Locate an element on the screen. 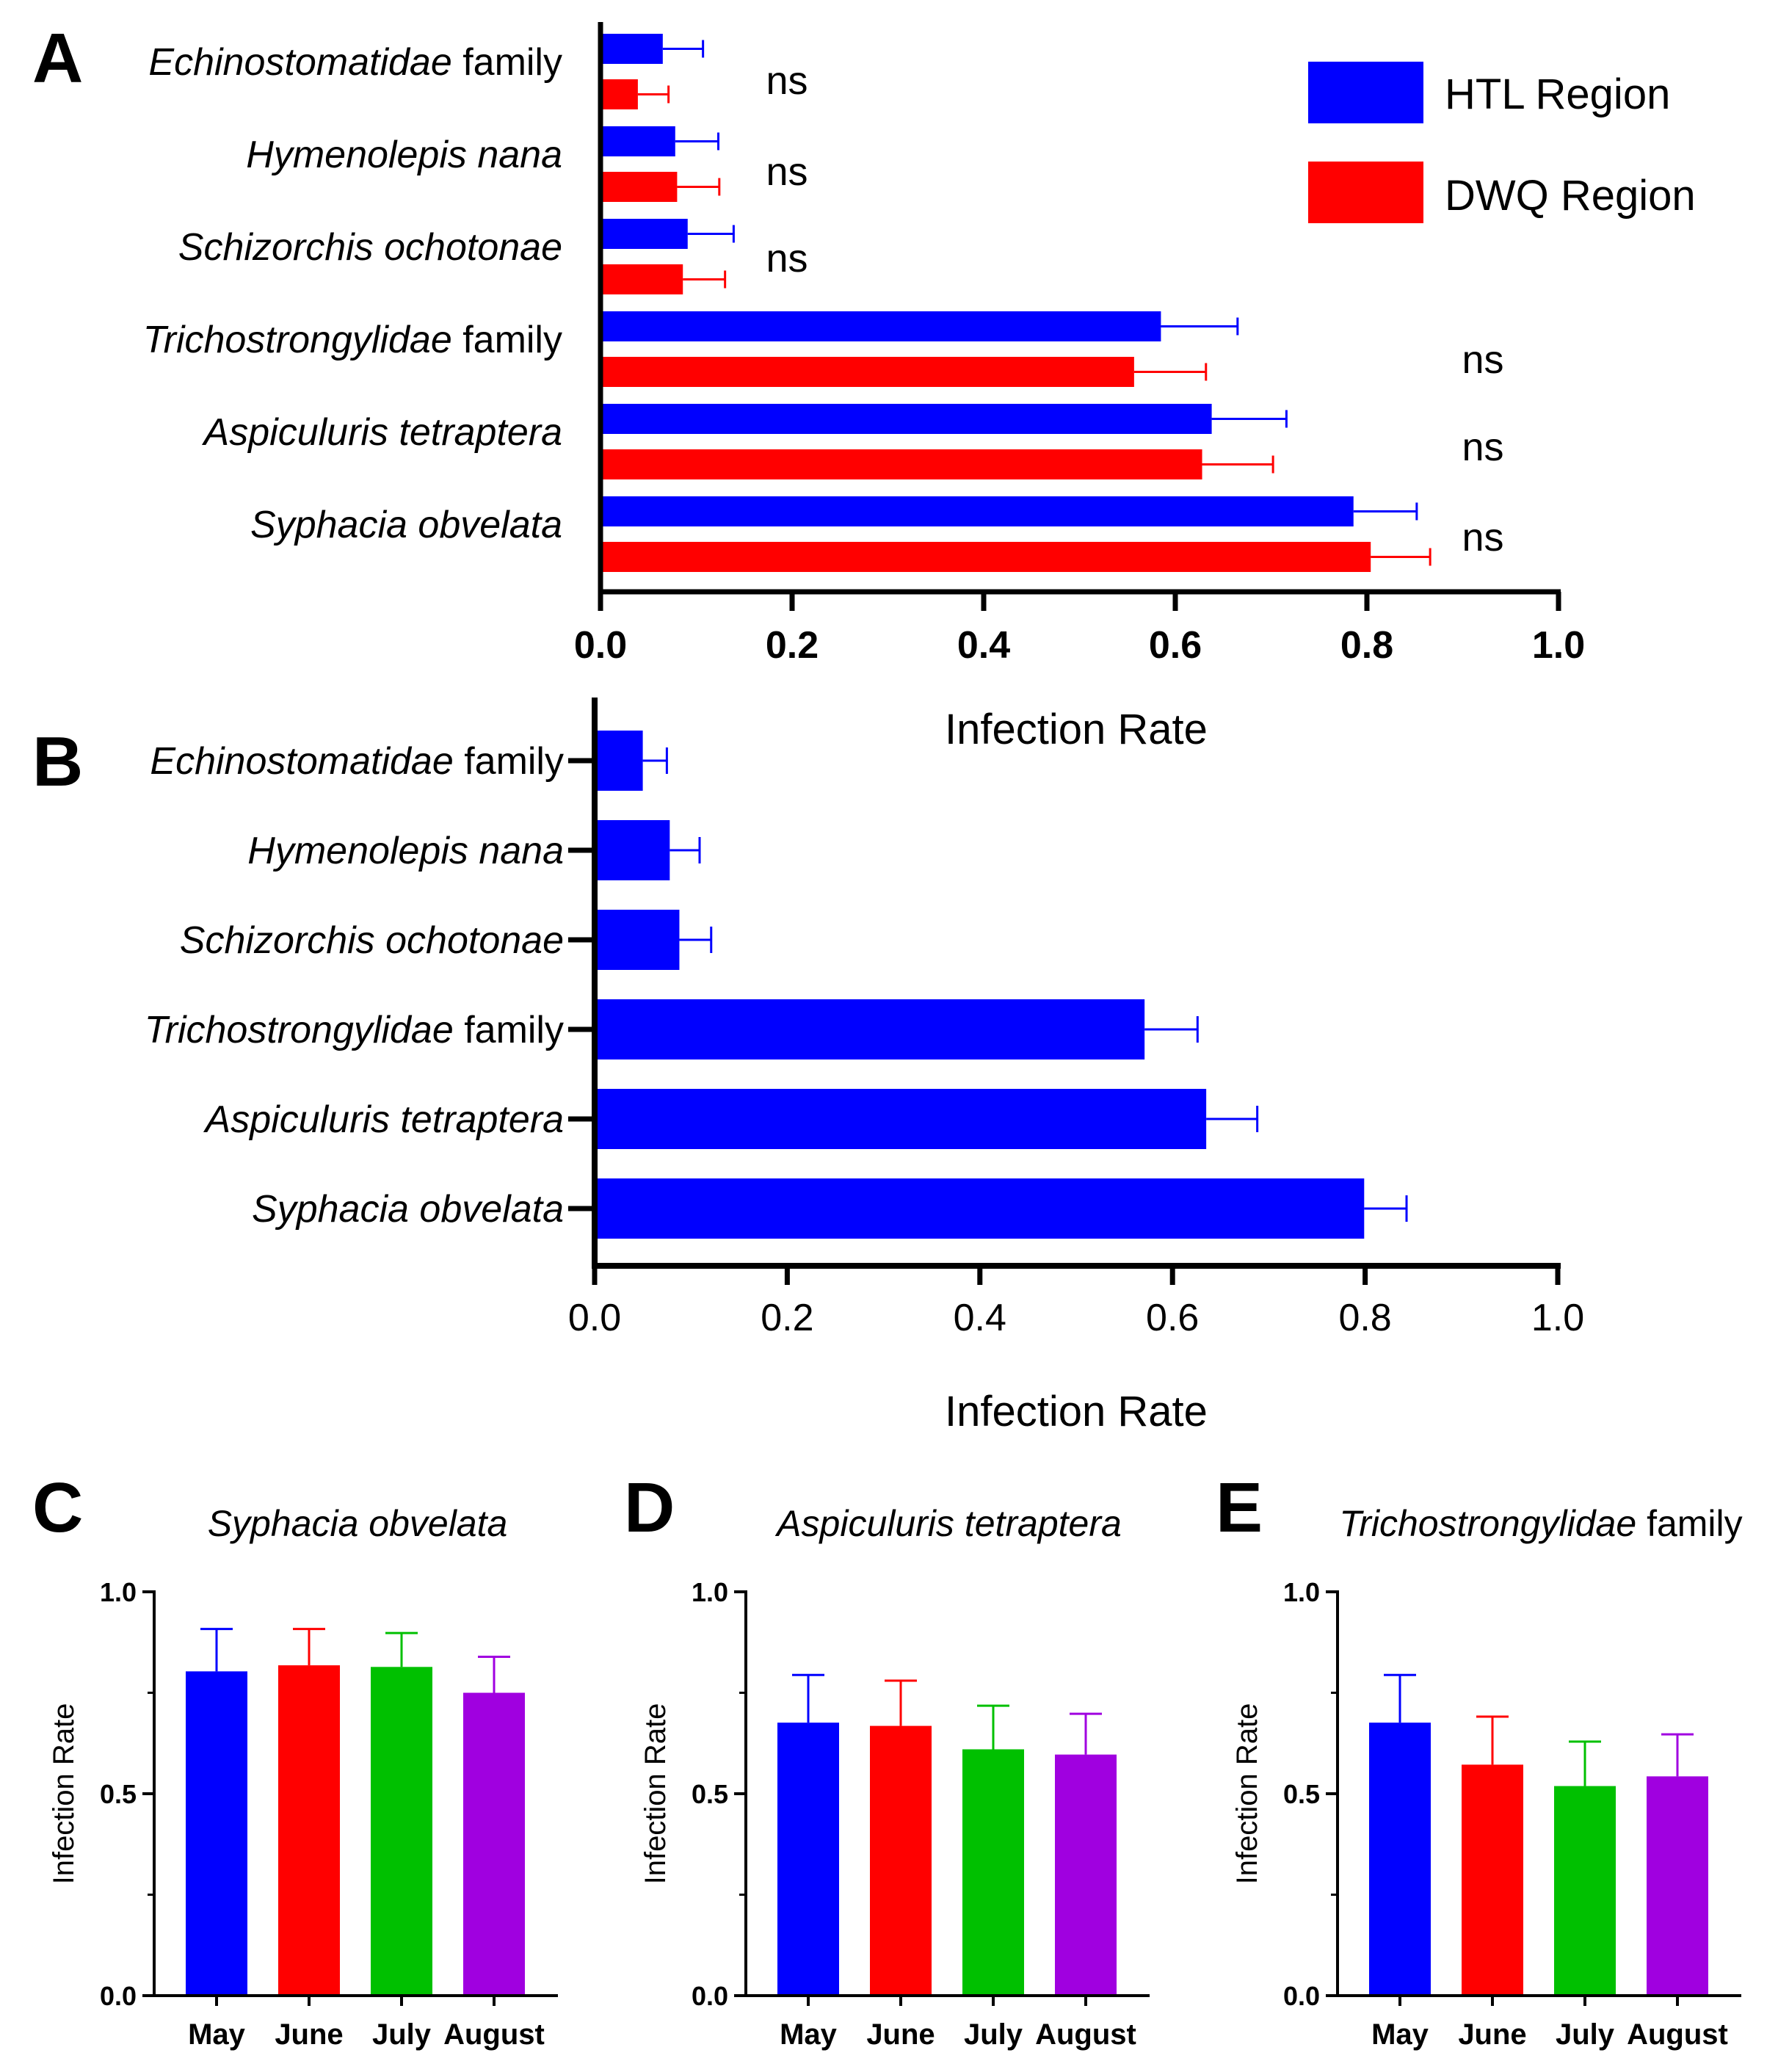 This screenshot has height=2072, width=1778. x-tick-label-b: 0.8 is located at coordinates (1364, 1318).